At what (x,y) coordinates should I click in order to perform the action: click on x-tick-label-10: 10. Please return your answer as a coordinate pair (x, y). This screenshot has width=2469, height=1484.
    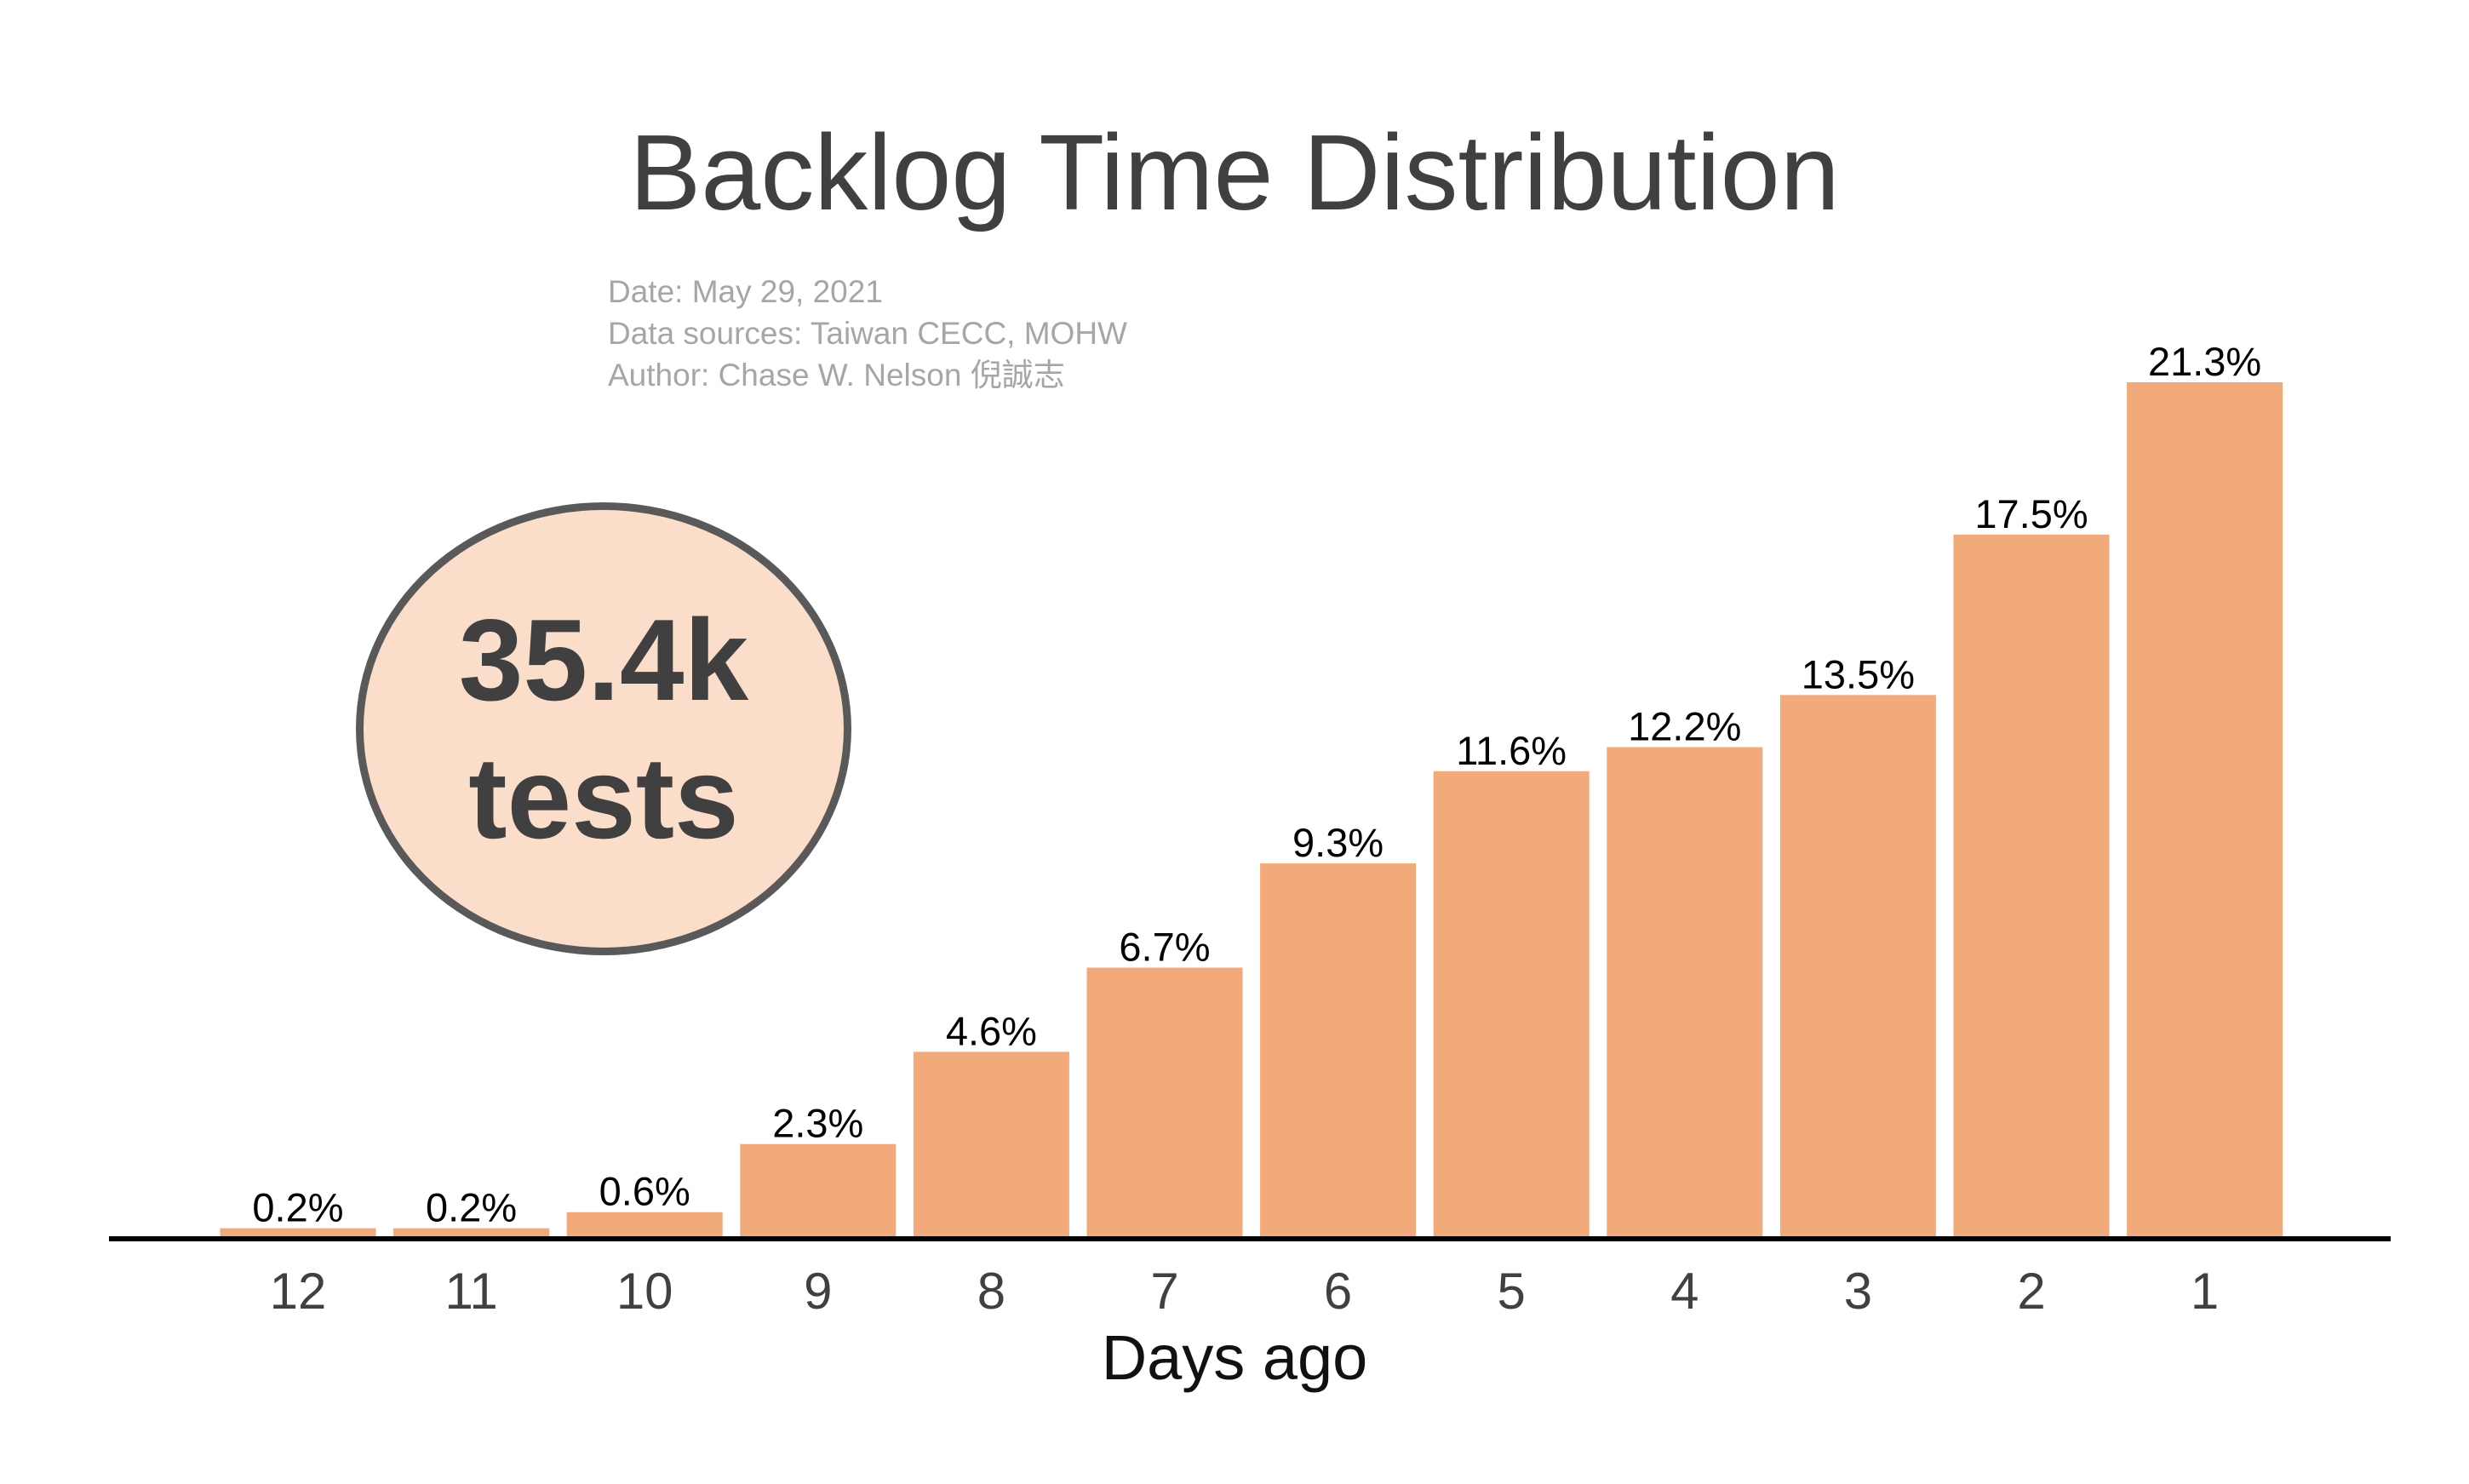
    Looking at the image, I should click on (644, 1291).